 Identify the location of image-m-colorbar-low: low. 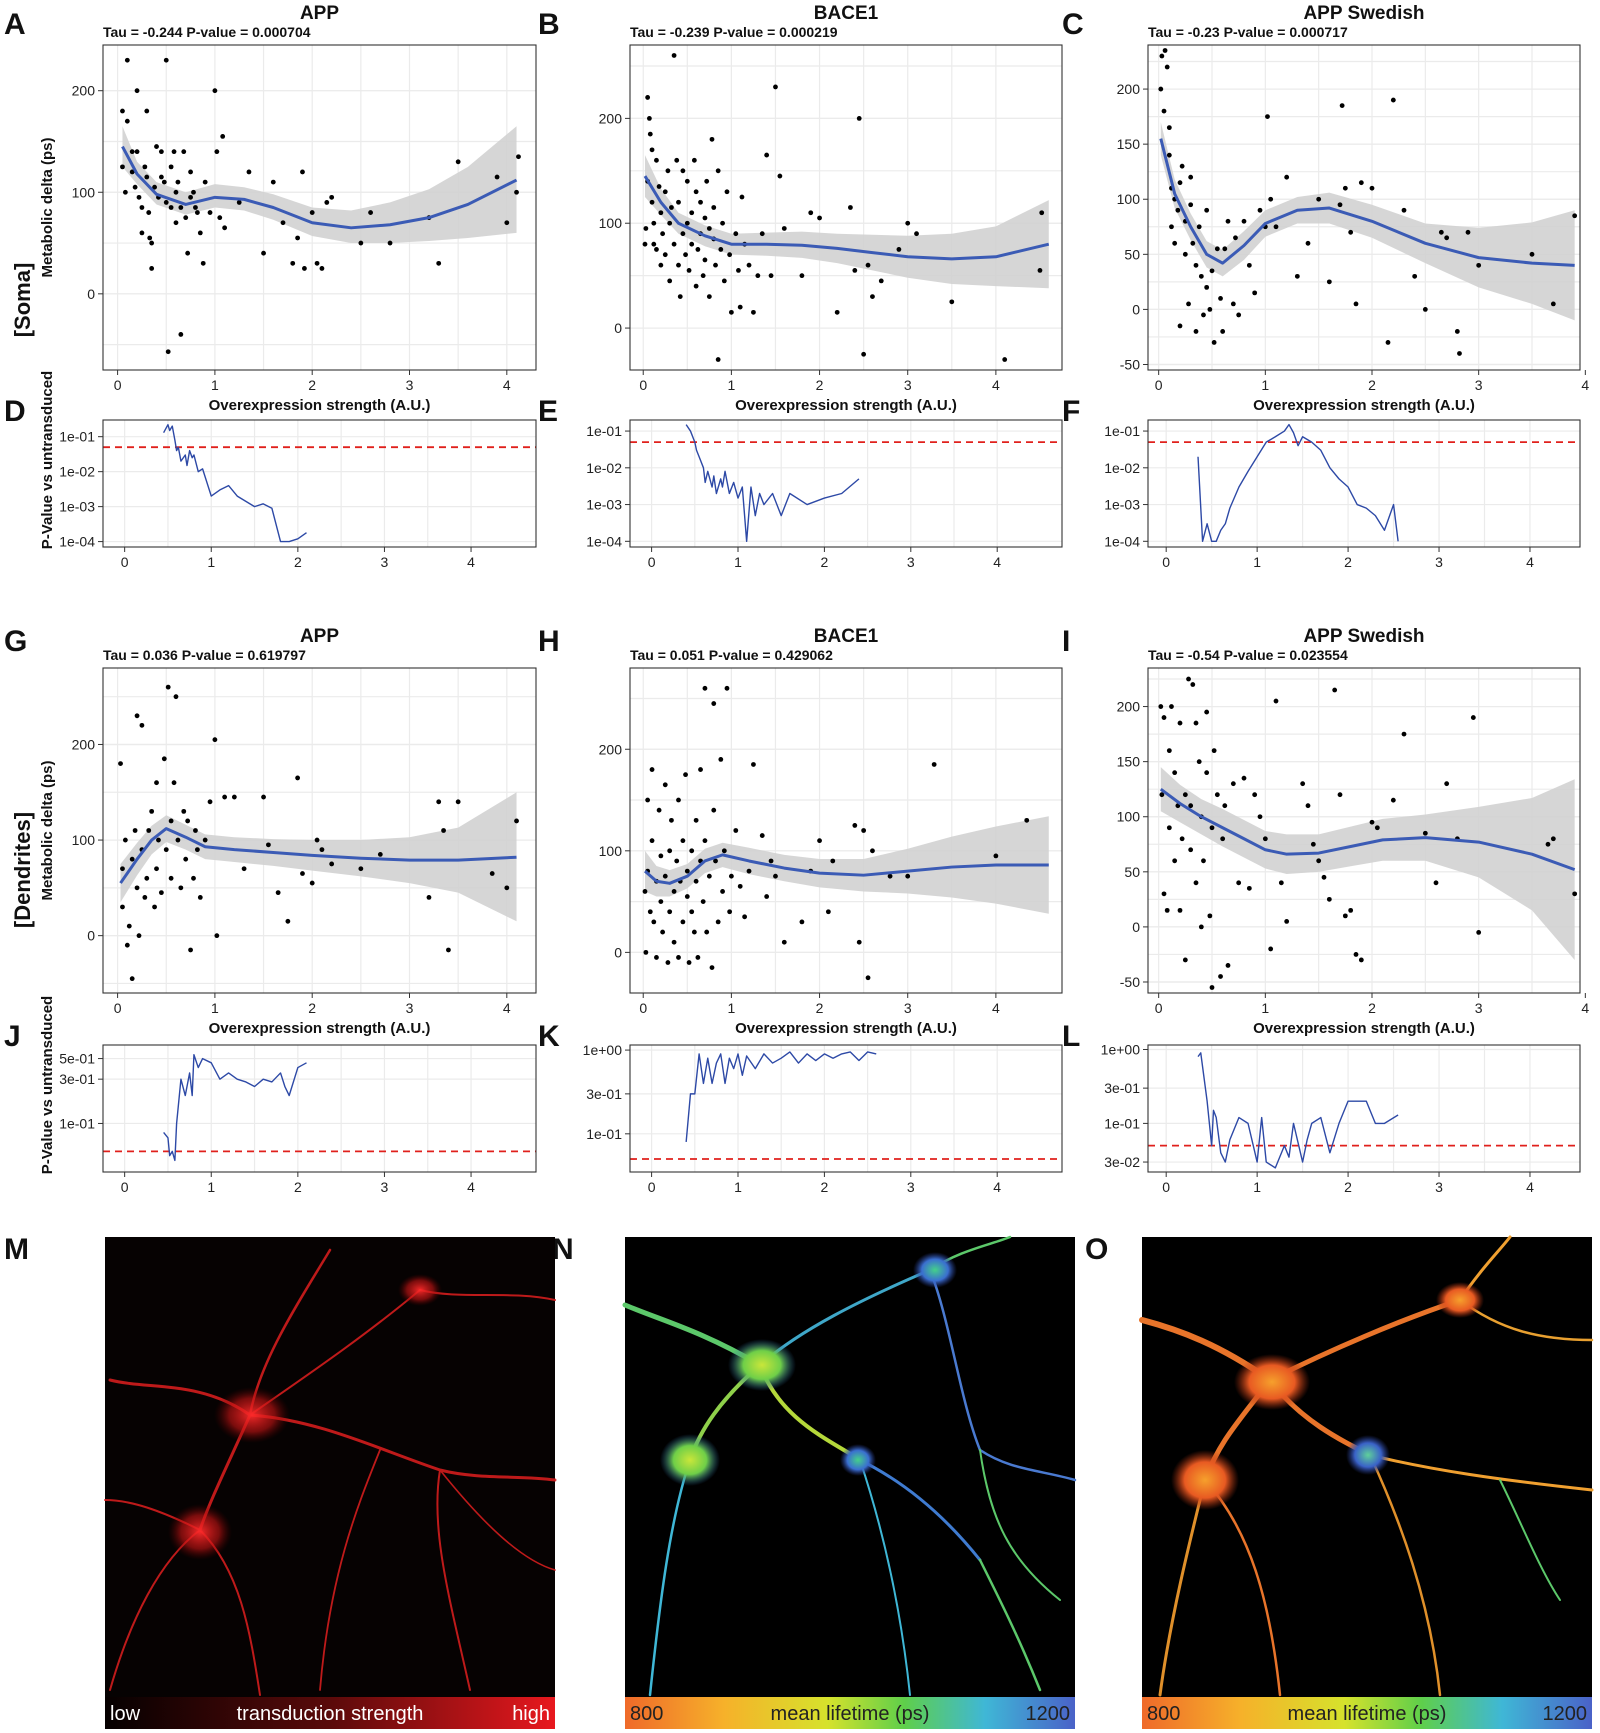
(125, 1714).